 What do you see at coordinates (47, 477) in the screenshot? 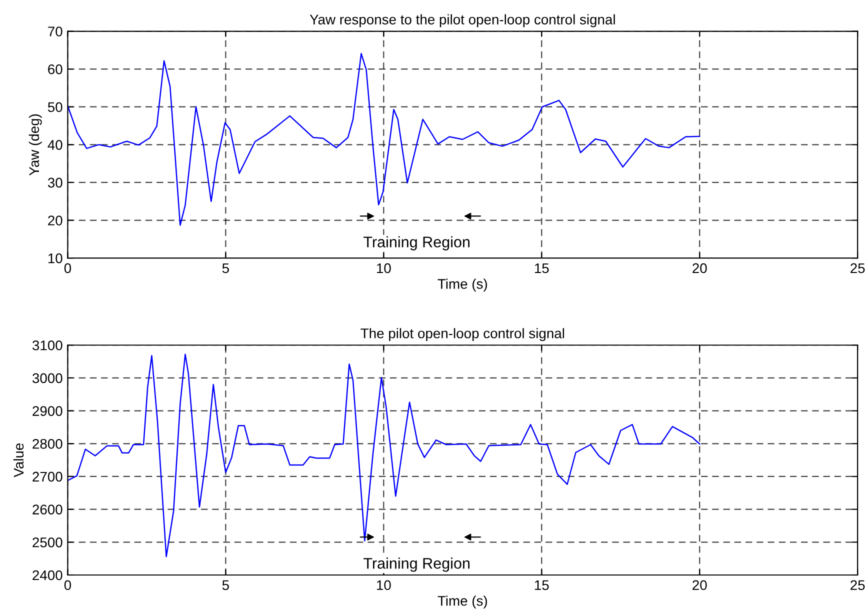
I see `y-tick-label: 2700` at bounding box center [47, 477].